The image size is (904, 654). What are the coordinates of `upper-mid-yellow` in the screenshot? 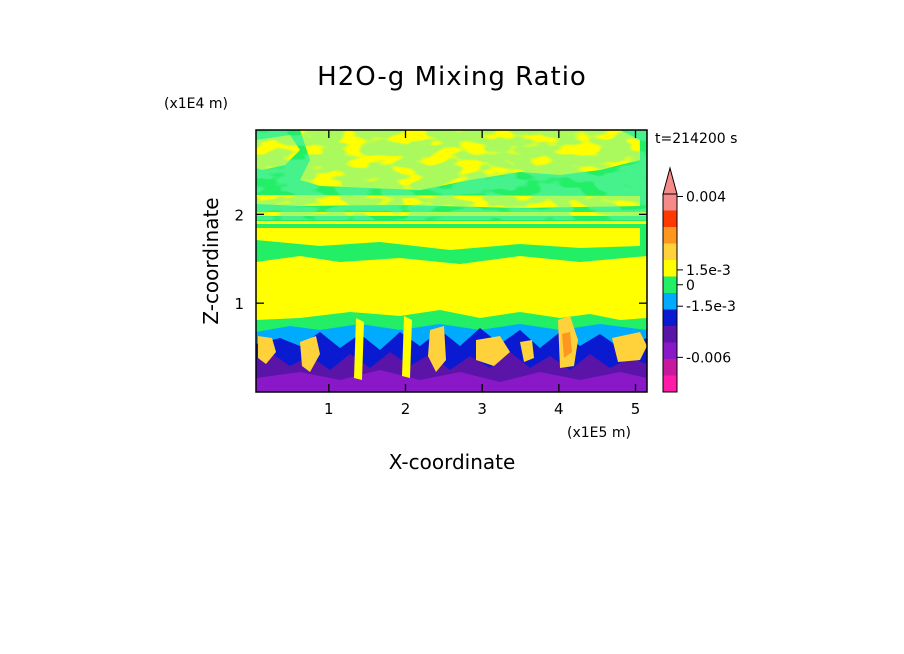 It's located at (448, 239).